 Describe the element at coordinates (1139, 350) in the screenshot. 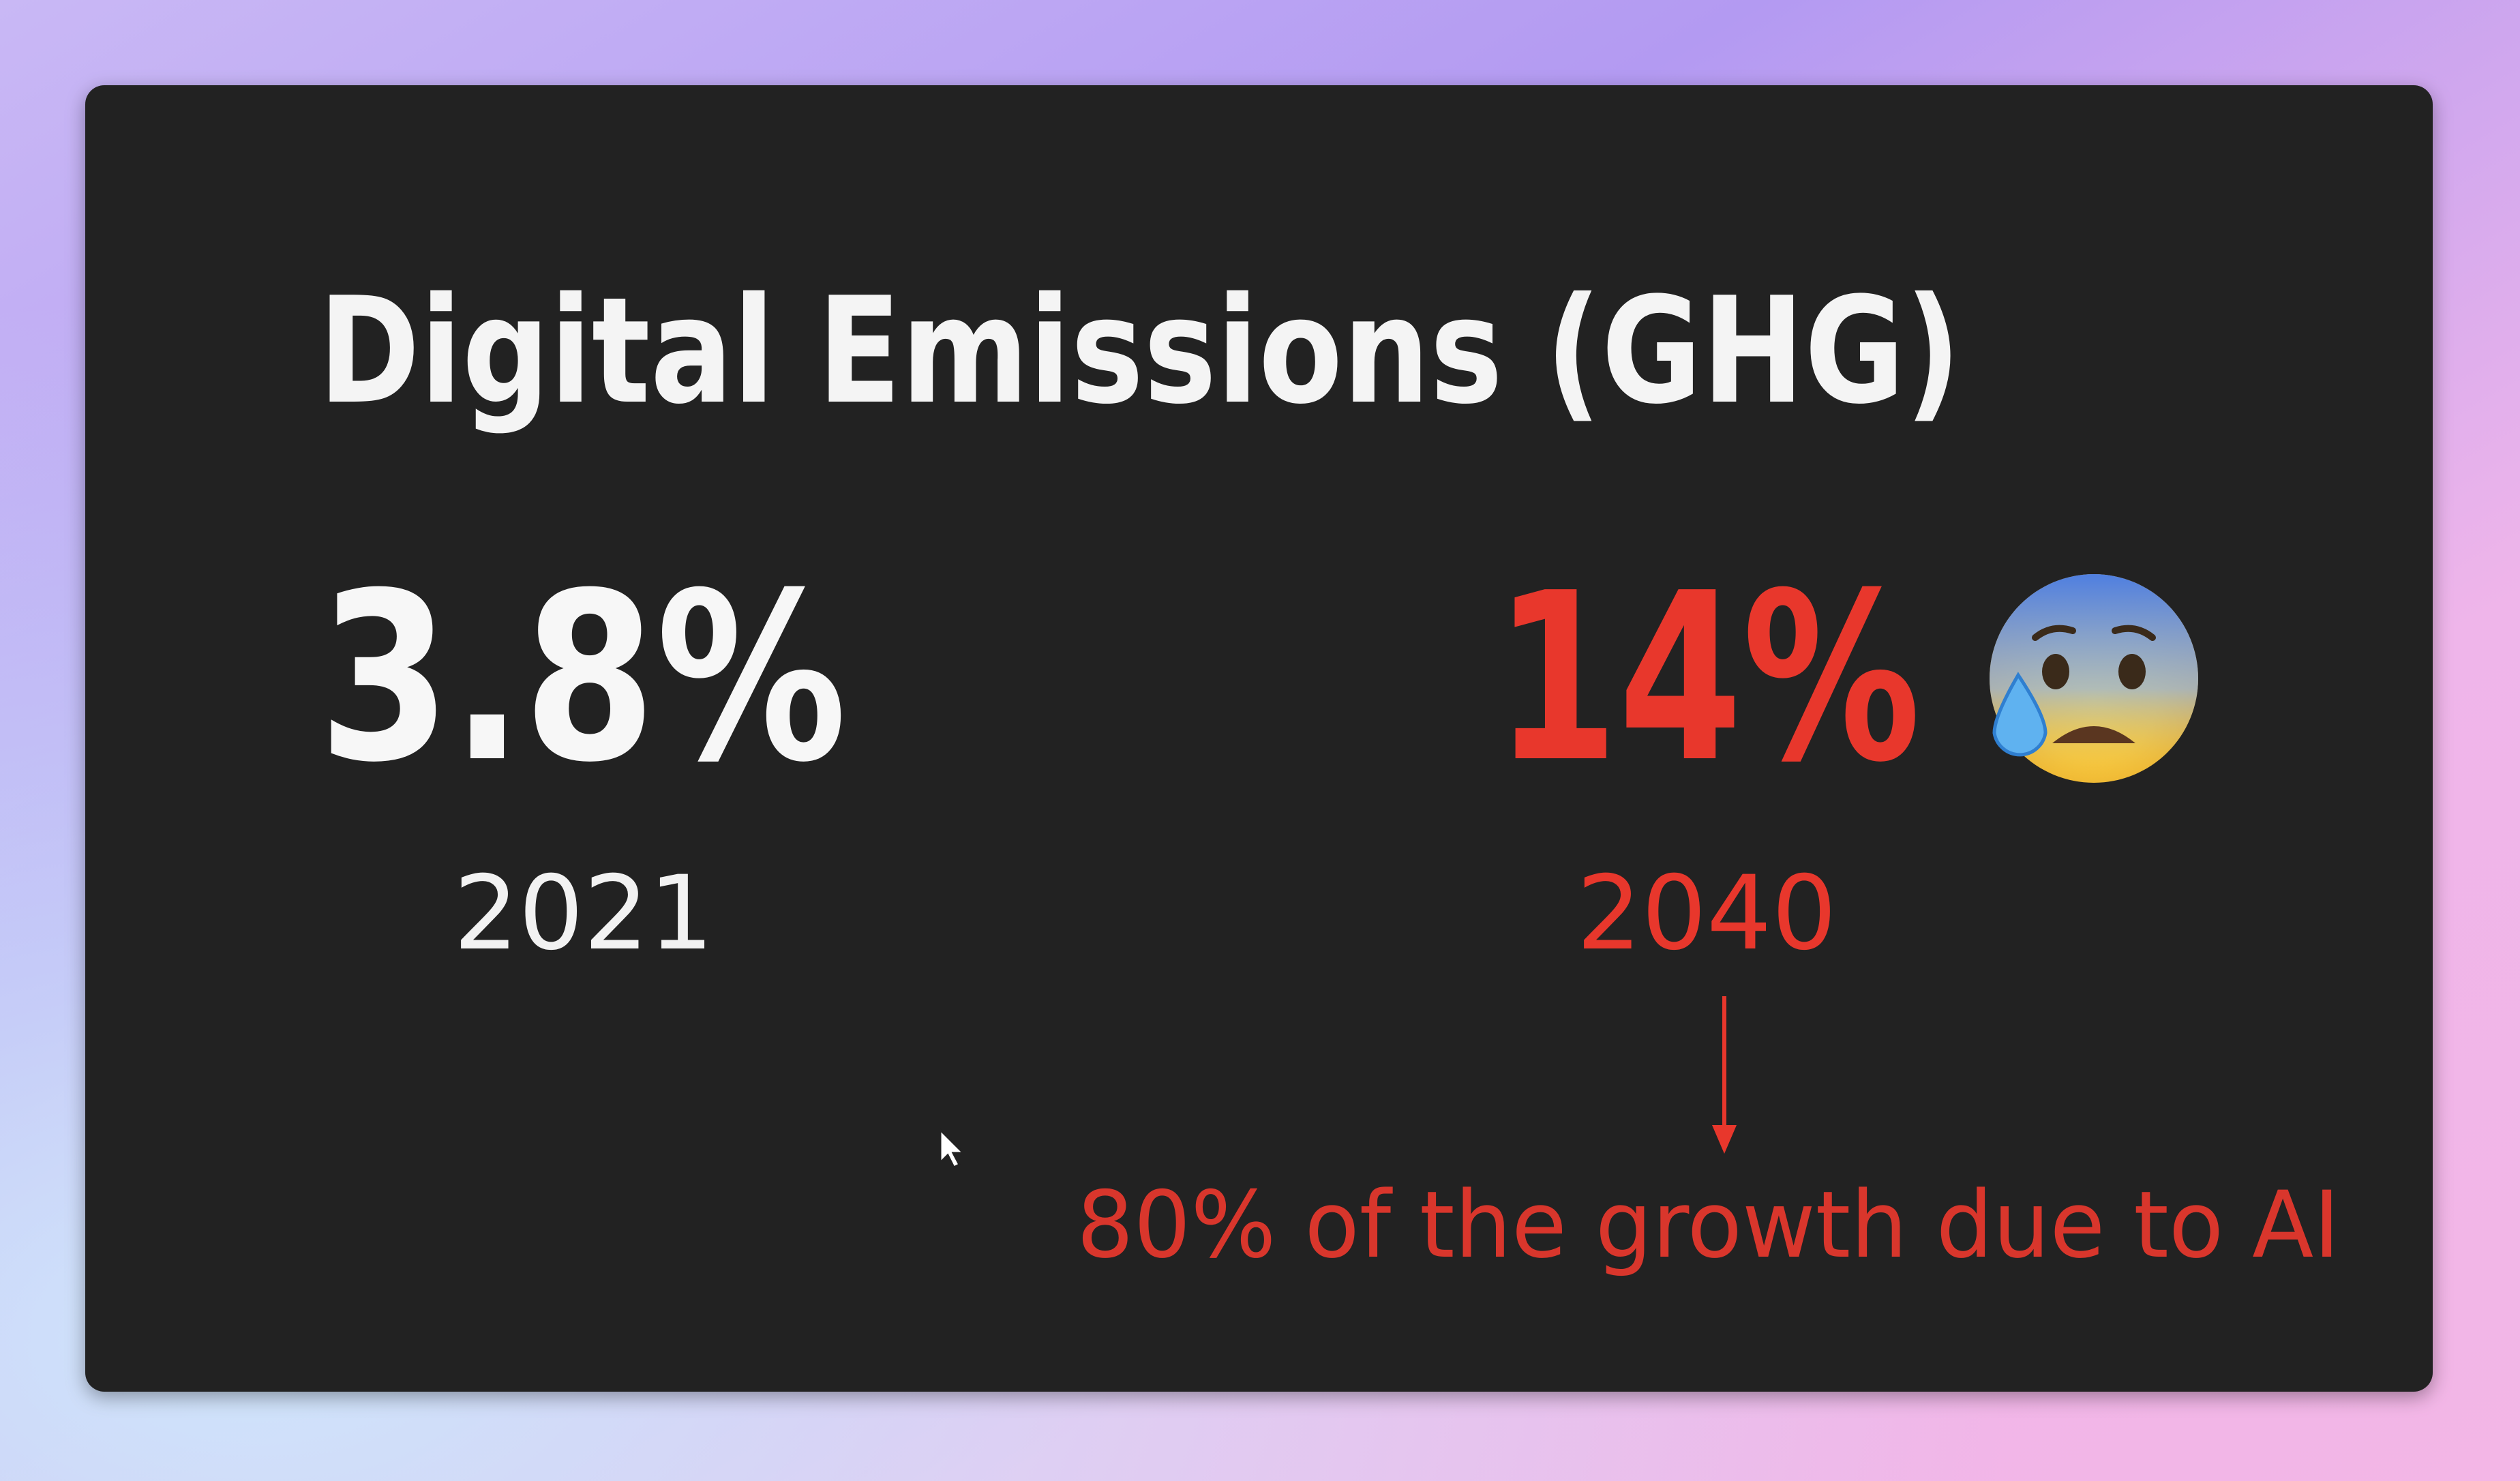

I see `slide-title: Digital Emissions (GHG)` at that location.